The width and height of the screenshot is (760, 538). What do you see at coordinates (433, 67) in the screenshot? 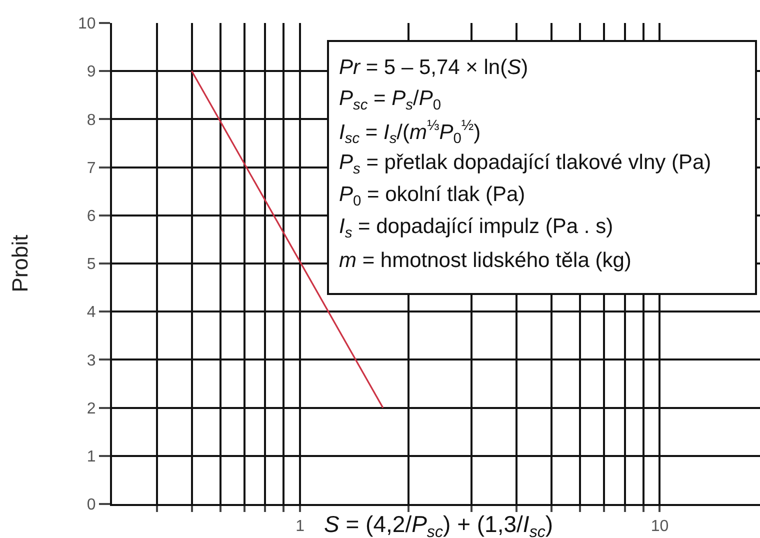
I see `annotation: Pr = 5 – 5,74 × ln(S)` at bounding box center [433, 67].